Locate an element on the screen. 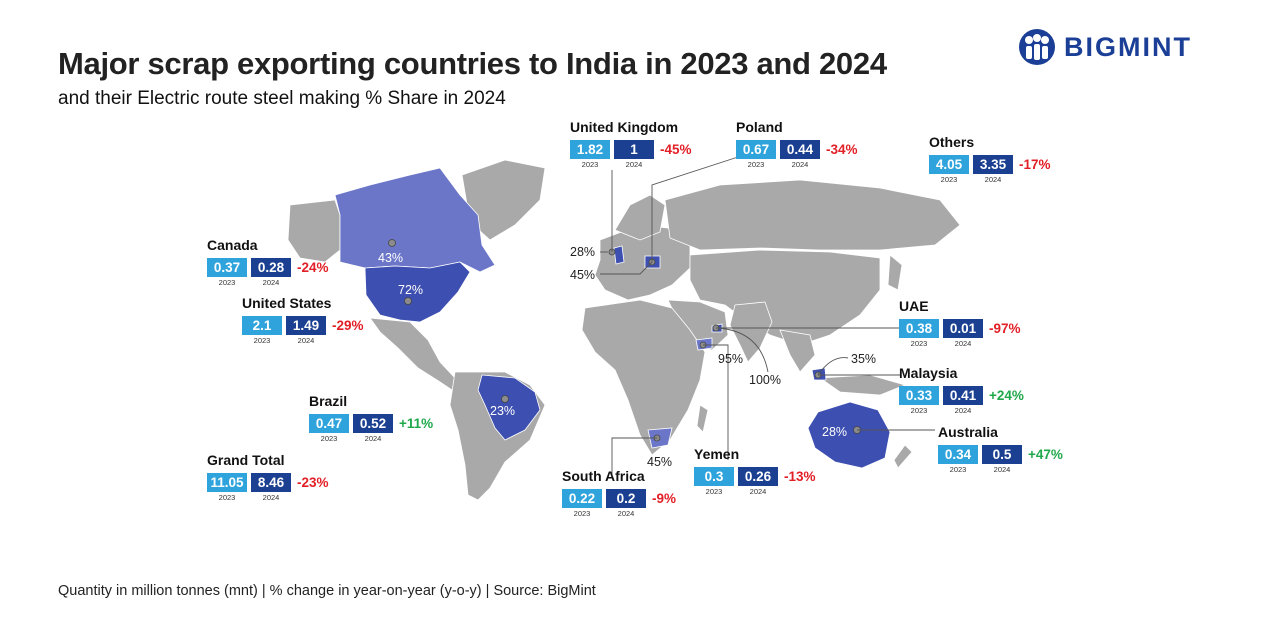 Image resolution: width=1275 pixels, height=637 pixels. change-pct: -23% is located at coordinates (313, 482).